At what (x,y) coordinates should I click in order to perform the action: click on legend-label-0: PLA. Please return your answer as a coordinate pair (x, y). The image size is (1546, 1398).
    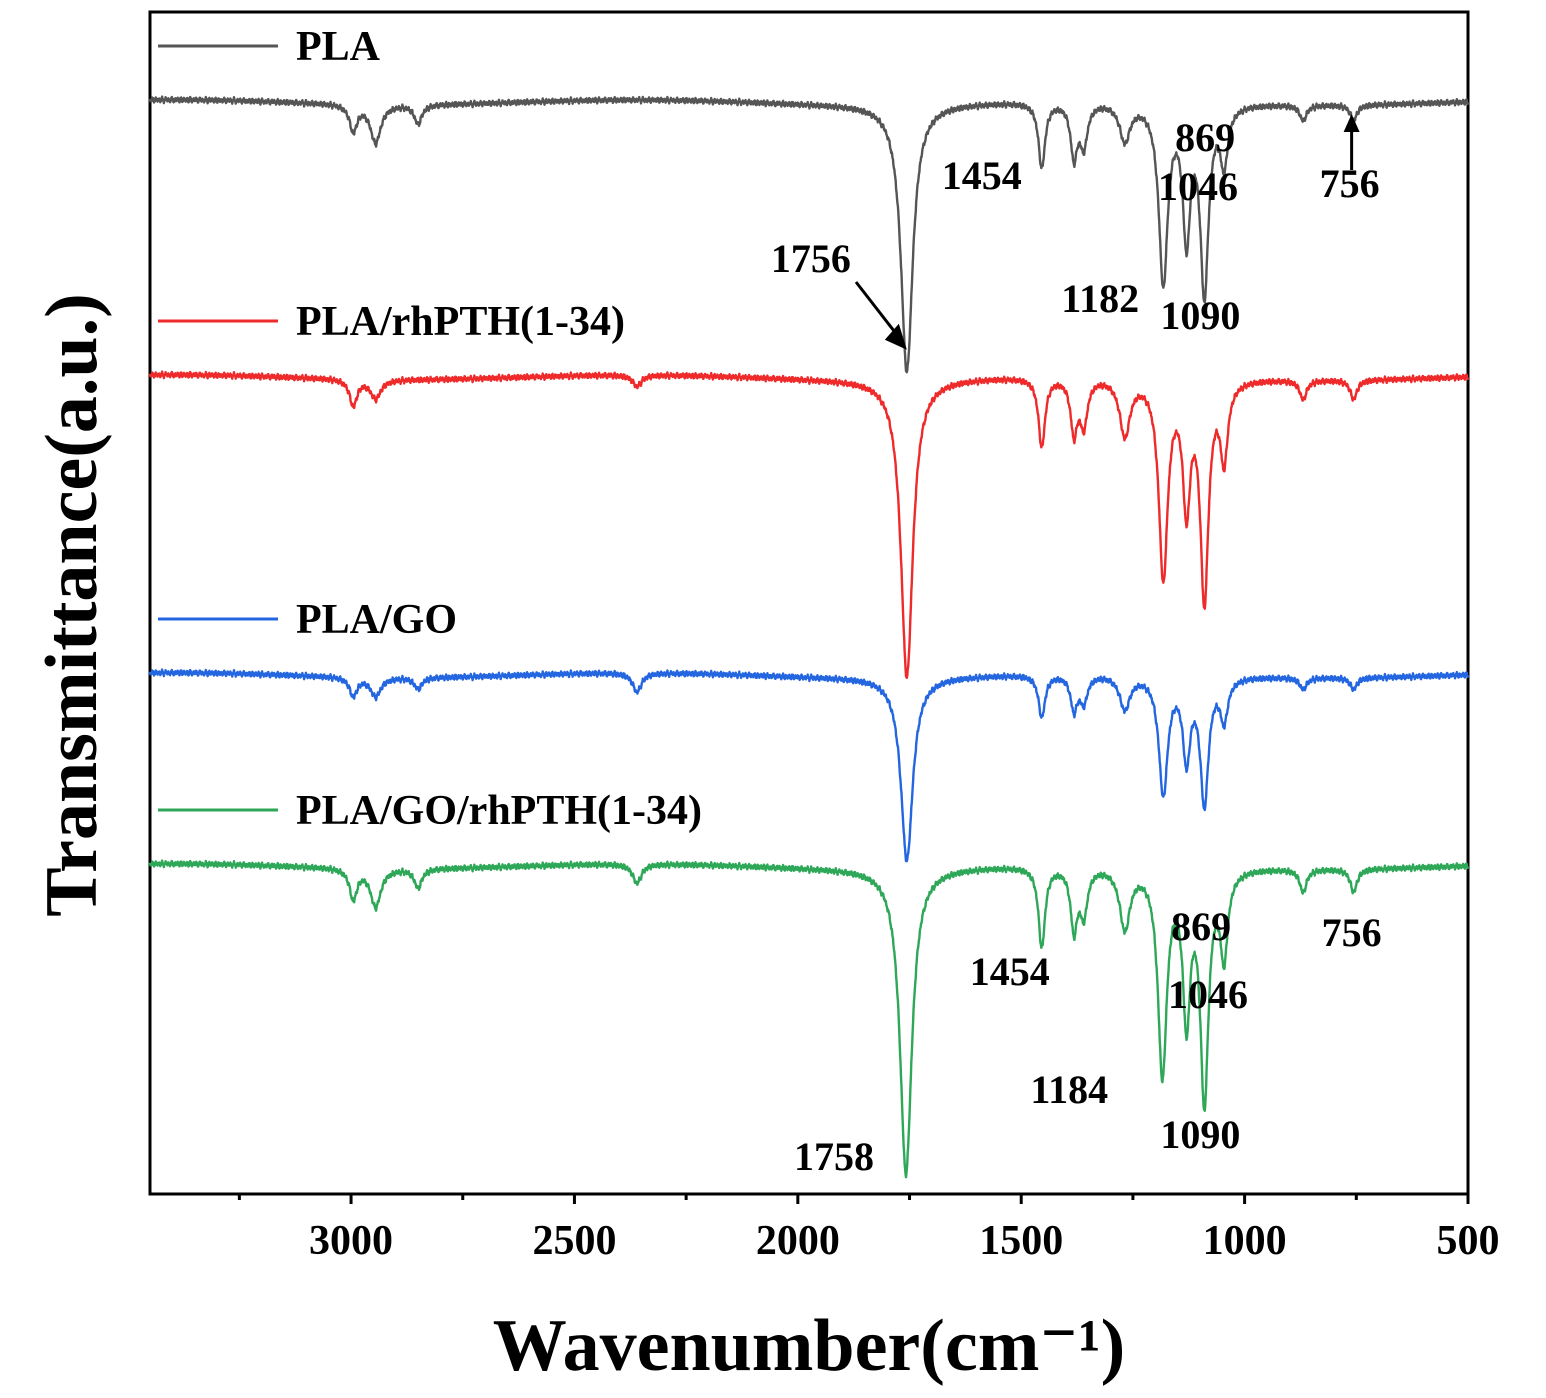
    Looking at the image, I should click on (338, 47).